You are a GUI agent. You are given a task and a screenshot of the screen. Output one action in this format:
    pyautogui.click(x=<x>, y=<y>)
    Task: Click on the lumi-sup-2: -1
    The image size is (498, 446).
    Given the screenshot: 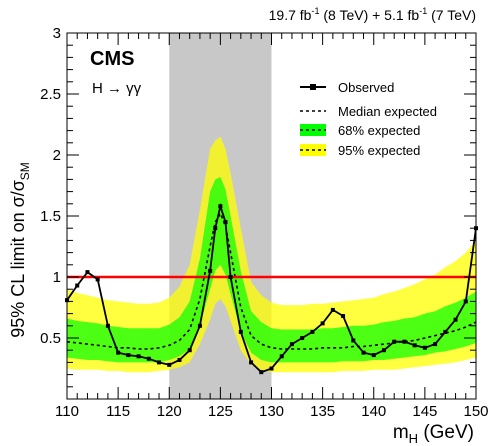 What is the action you would take?
    pyautogui.click(x=423, y=11)
    